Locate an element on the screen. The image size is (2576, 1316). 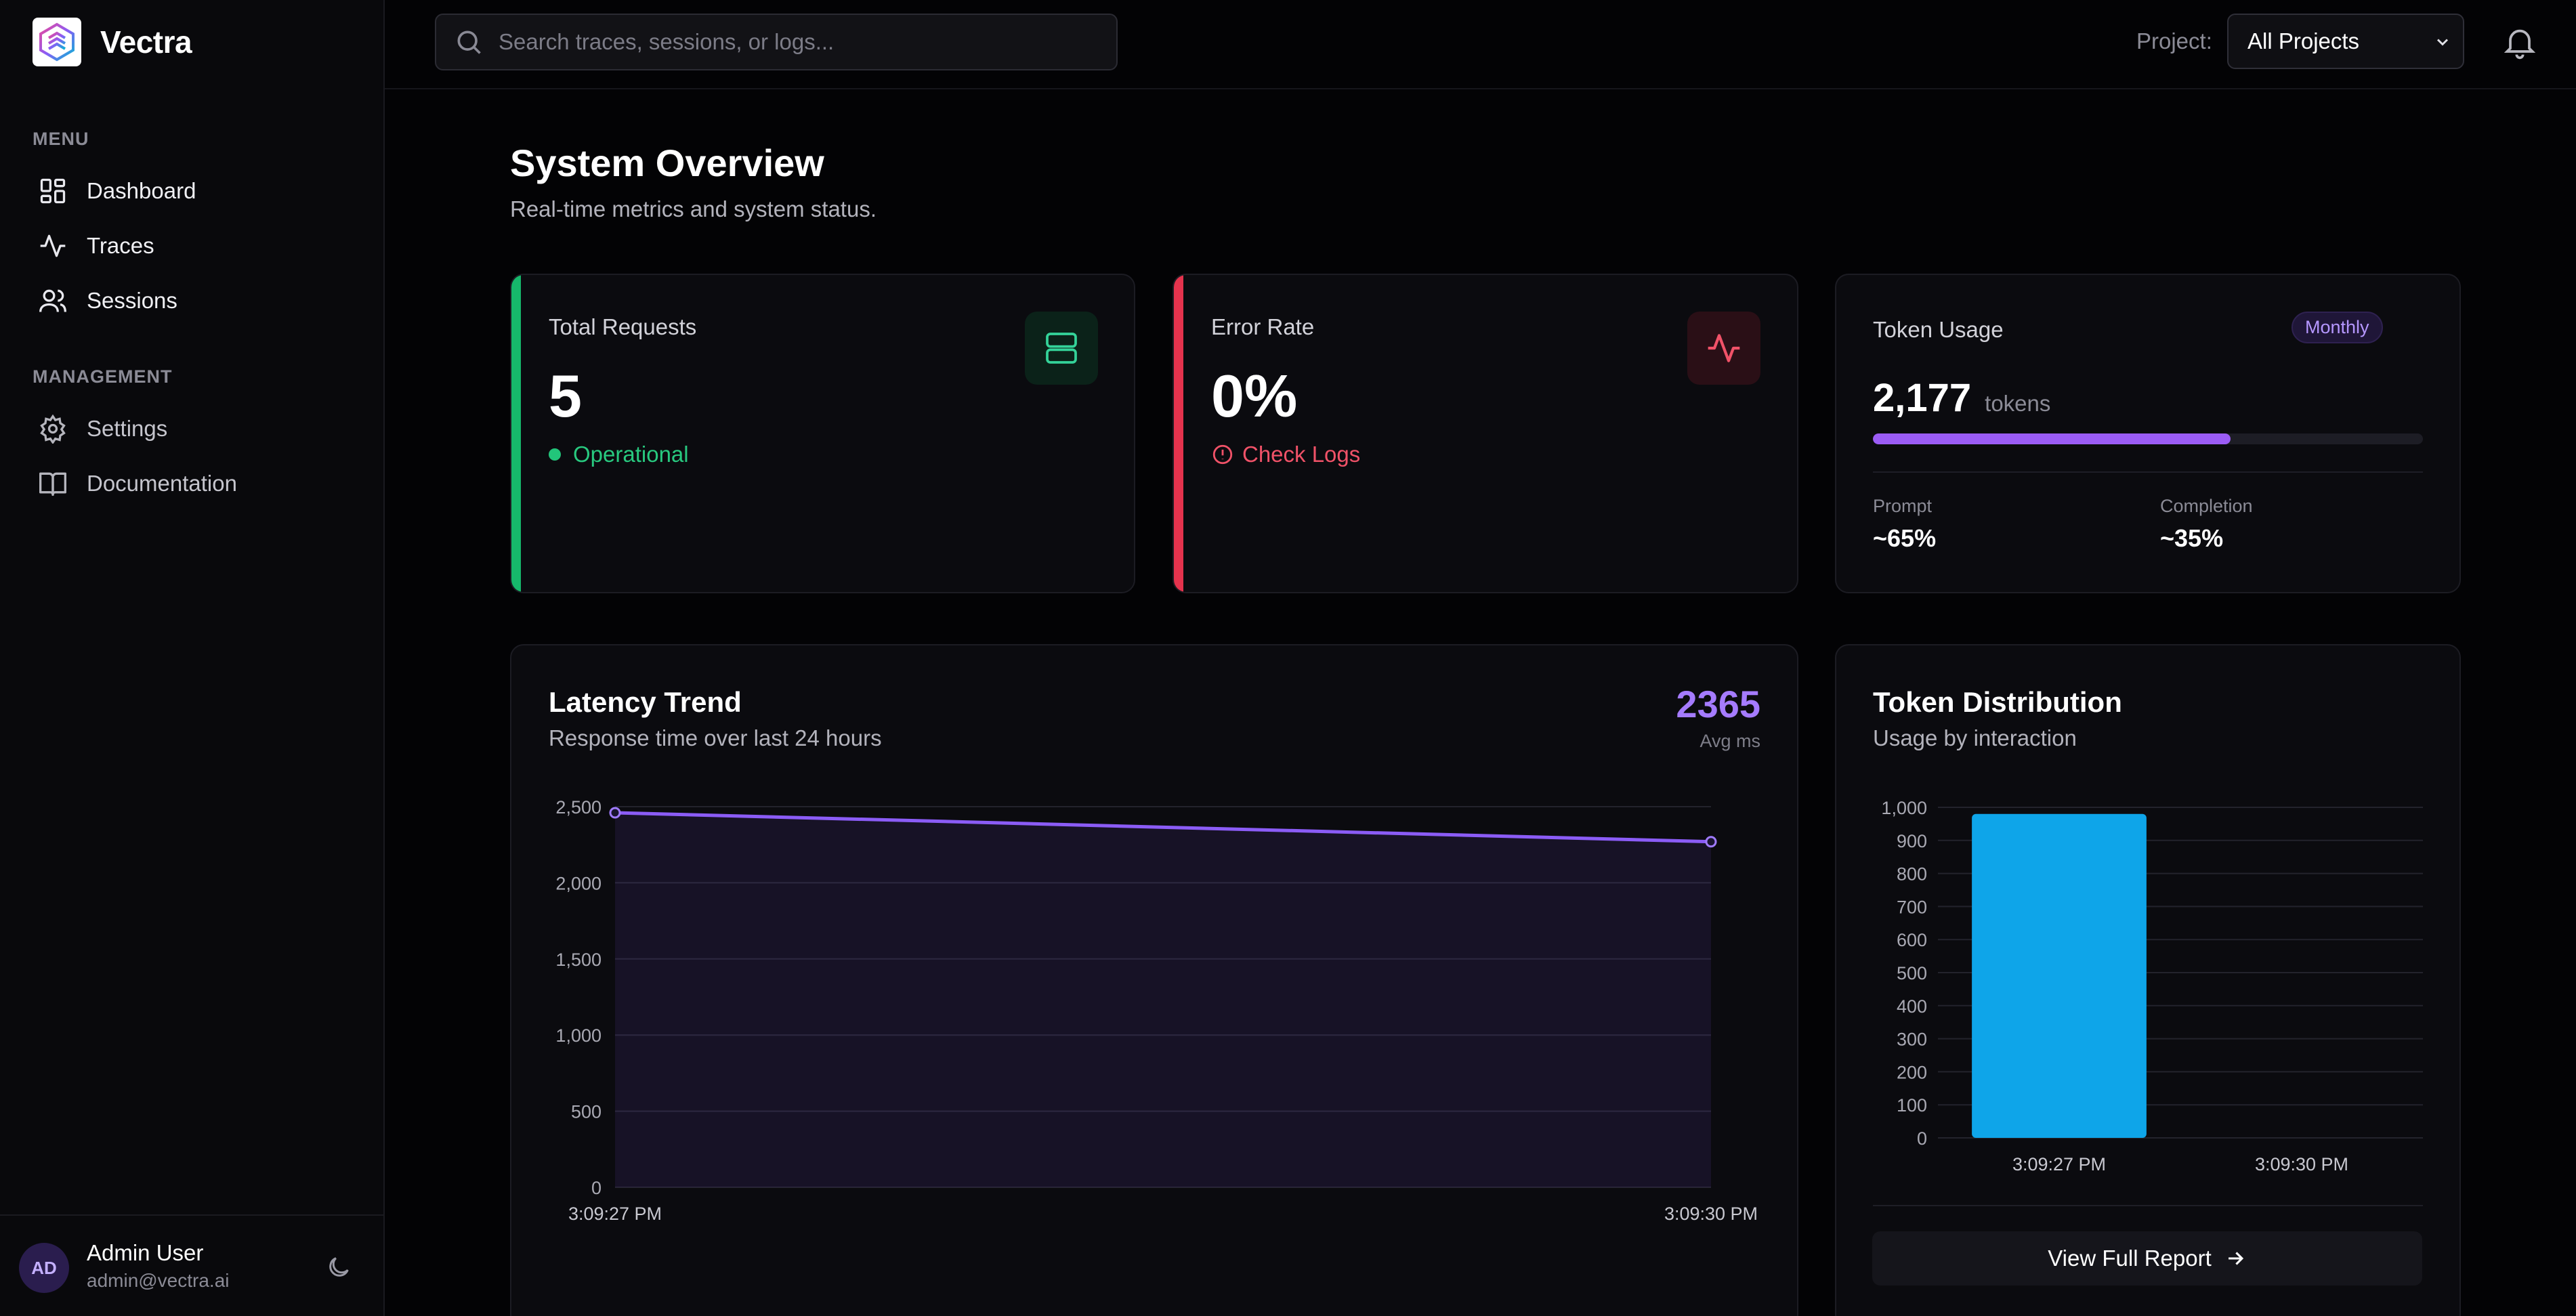
avg-latency-label: Avg ms is located at coordinates (1730, 741).